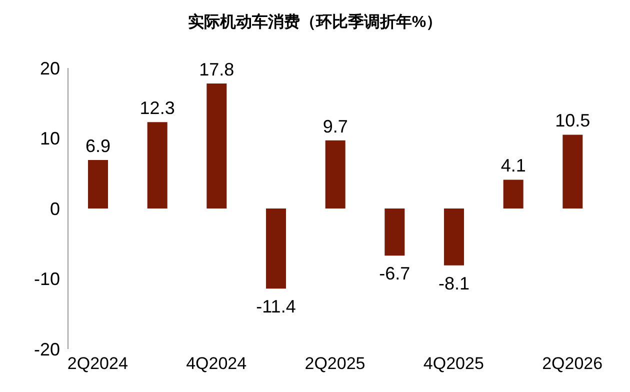 The image size is (630, 392). What do you see at coordinates (513, 166) in the screenshot?
I see `data-label: 4.1` at bounding box center [513, 166].